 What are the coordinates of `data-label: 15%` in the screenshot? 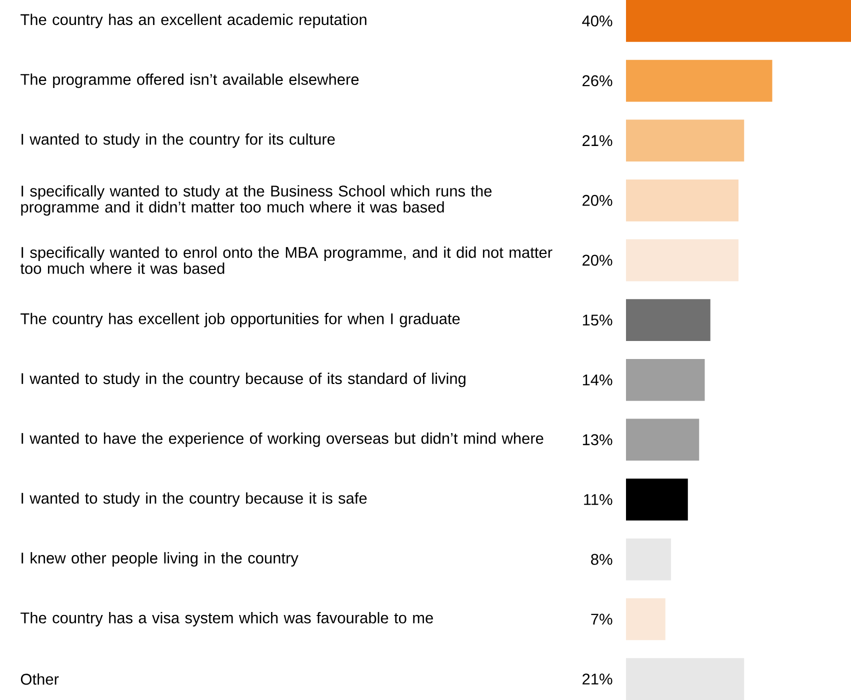 It's located at (597, 320).